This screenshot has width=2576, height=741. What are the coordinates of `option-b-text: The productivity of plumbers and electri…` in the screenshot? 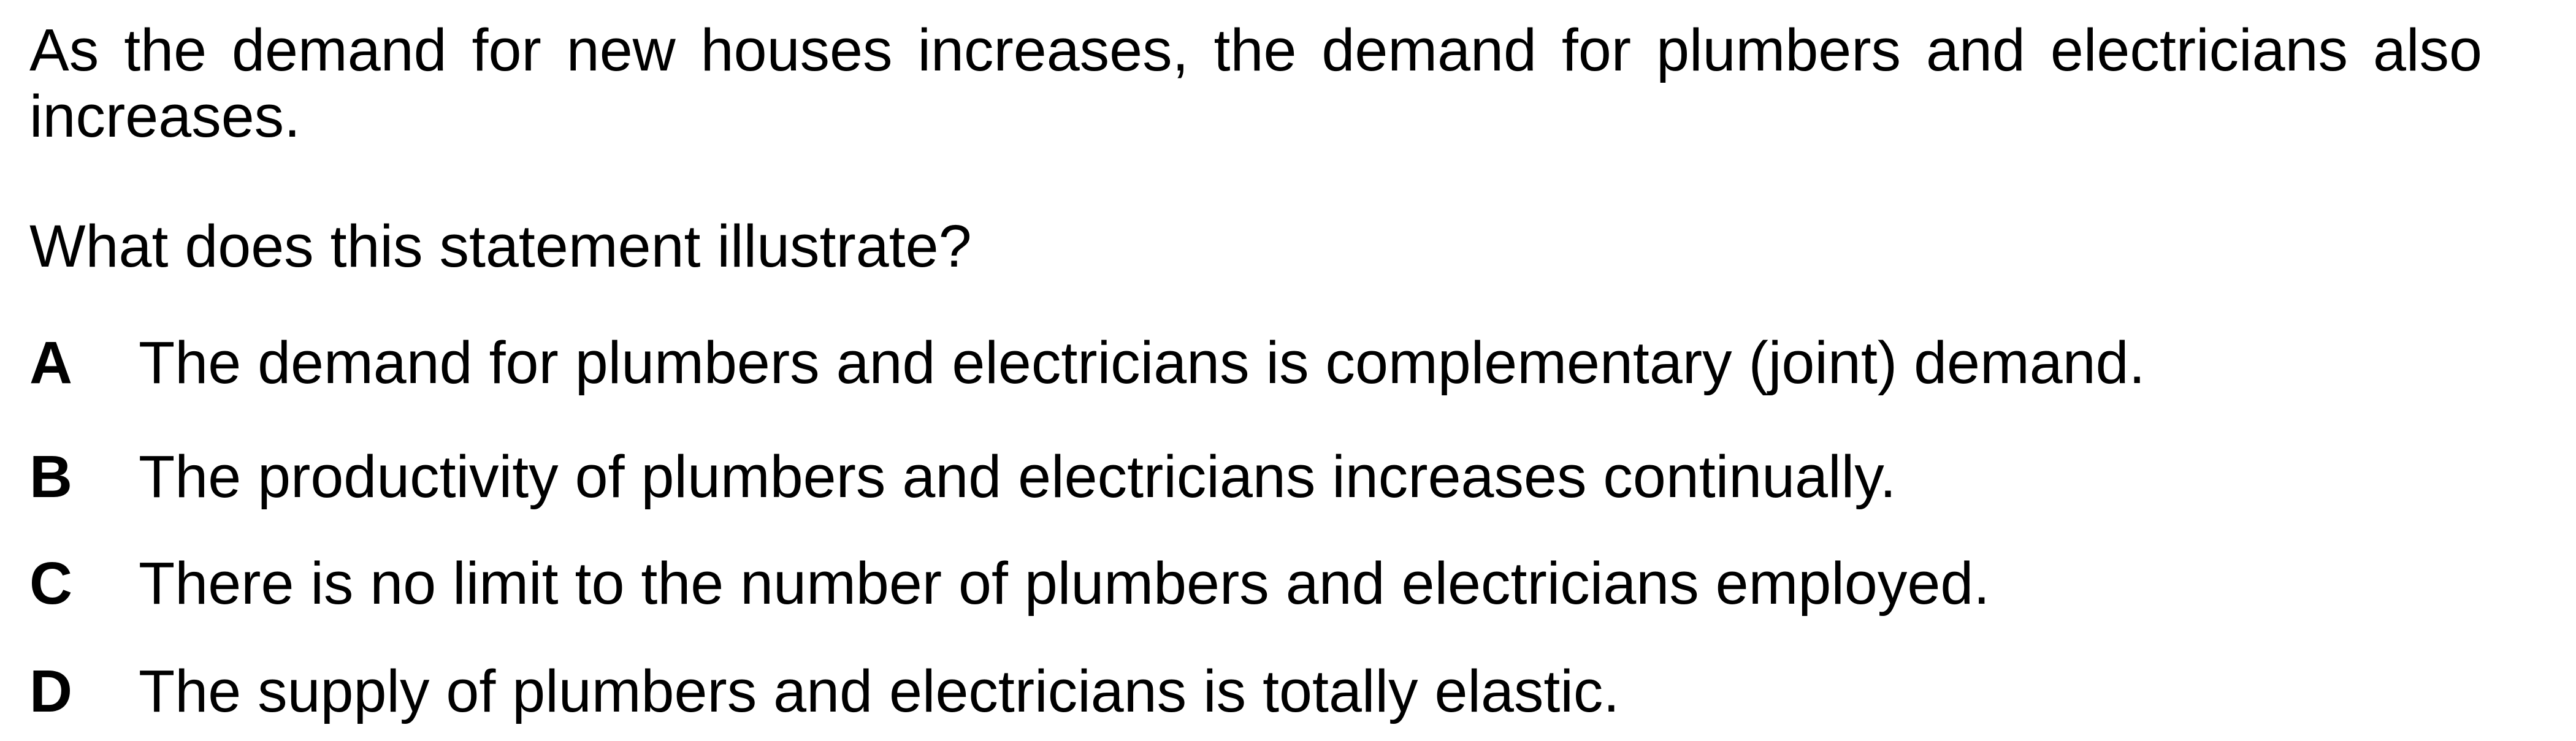 It's located at (1018, 476).